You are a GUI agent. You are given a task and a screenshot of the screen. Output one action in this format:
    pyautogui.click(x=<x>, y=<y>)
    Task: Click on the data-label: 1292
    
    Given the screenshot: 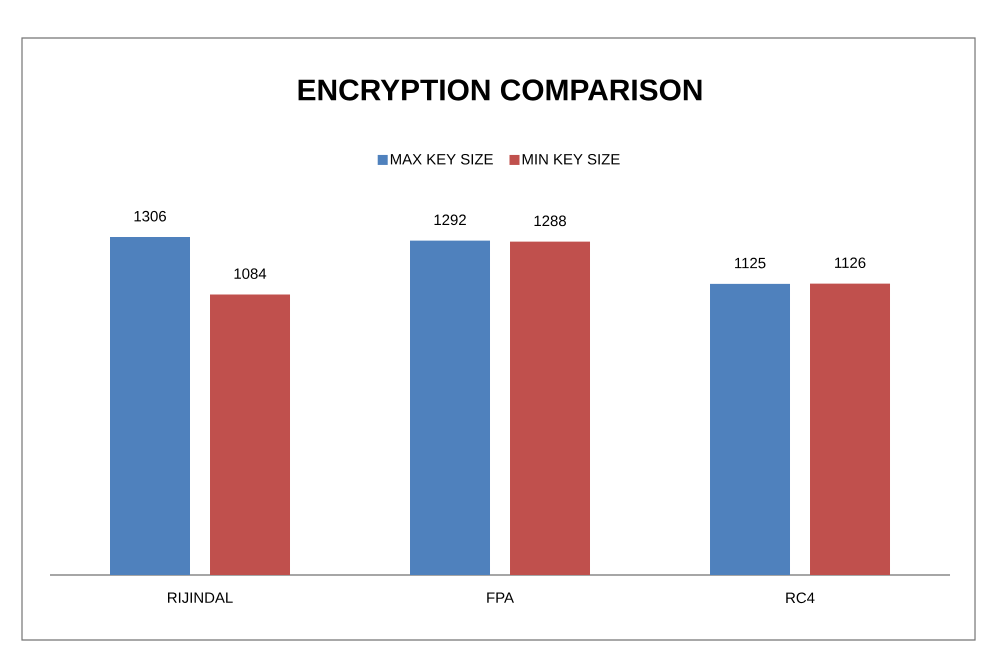 What is the action you would take?
    pyautogui.click(x=450, y=220)
    